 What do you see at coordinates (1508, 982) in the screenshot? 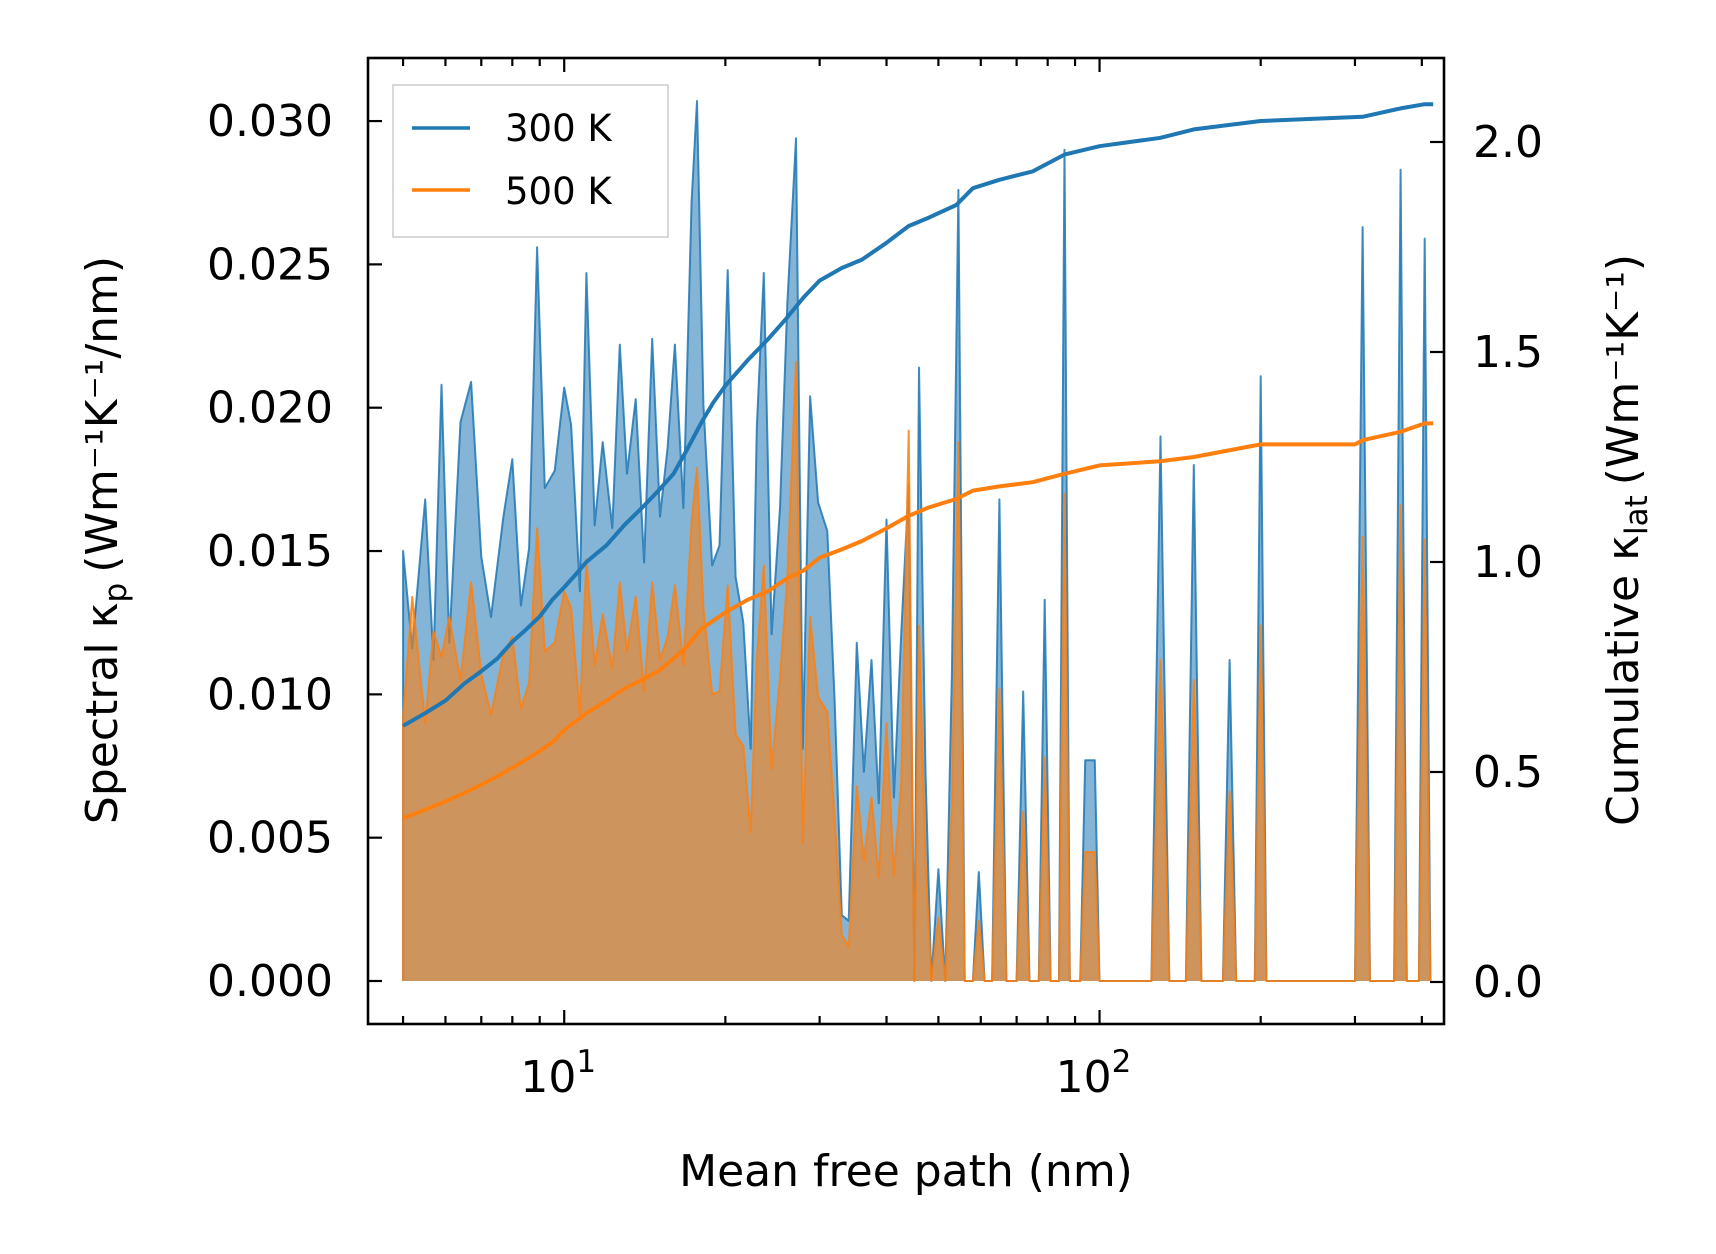
I see `y-right-tick-label: 0.0` at bounding box center [1508, 982].